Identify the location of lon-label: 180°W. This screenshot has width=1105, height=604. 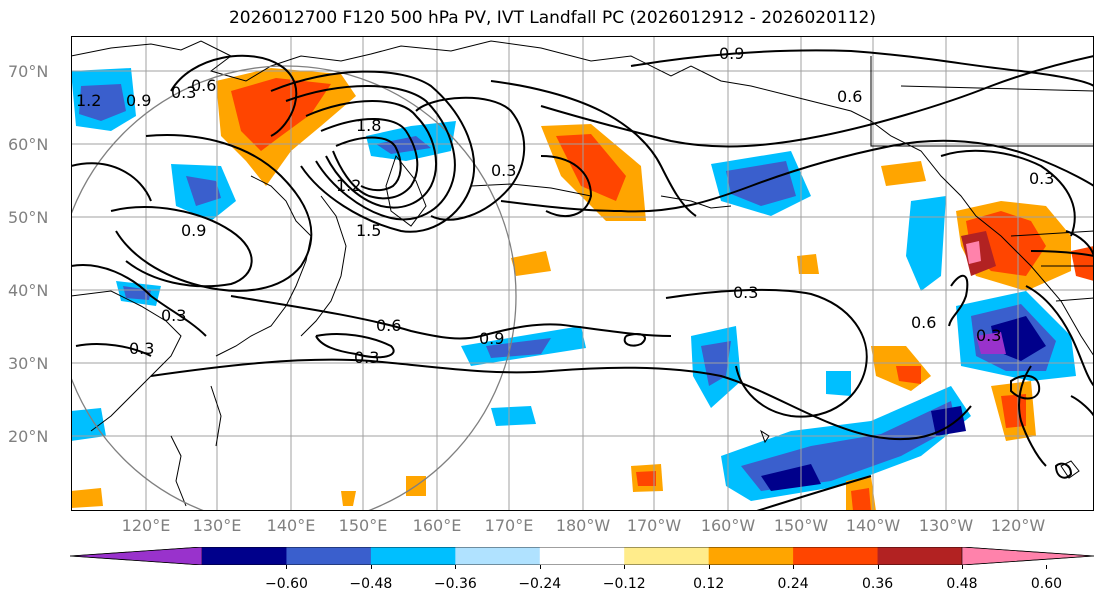
(583, 525).